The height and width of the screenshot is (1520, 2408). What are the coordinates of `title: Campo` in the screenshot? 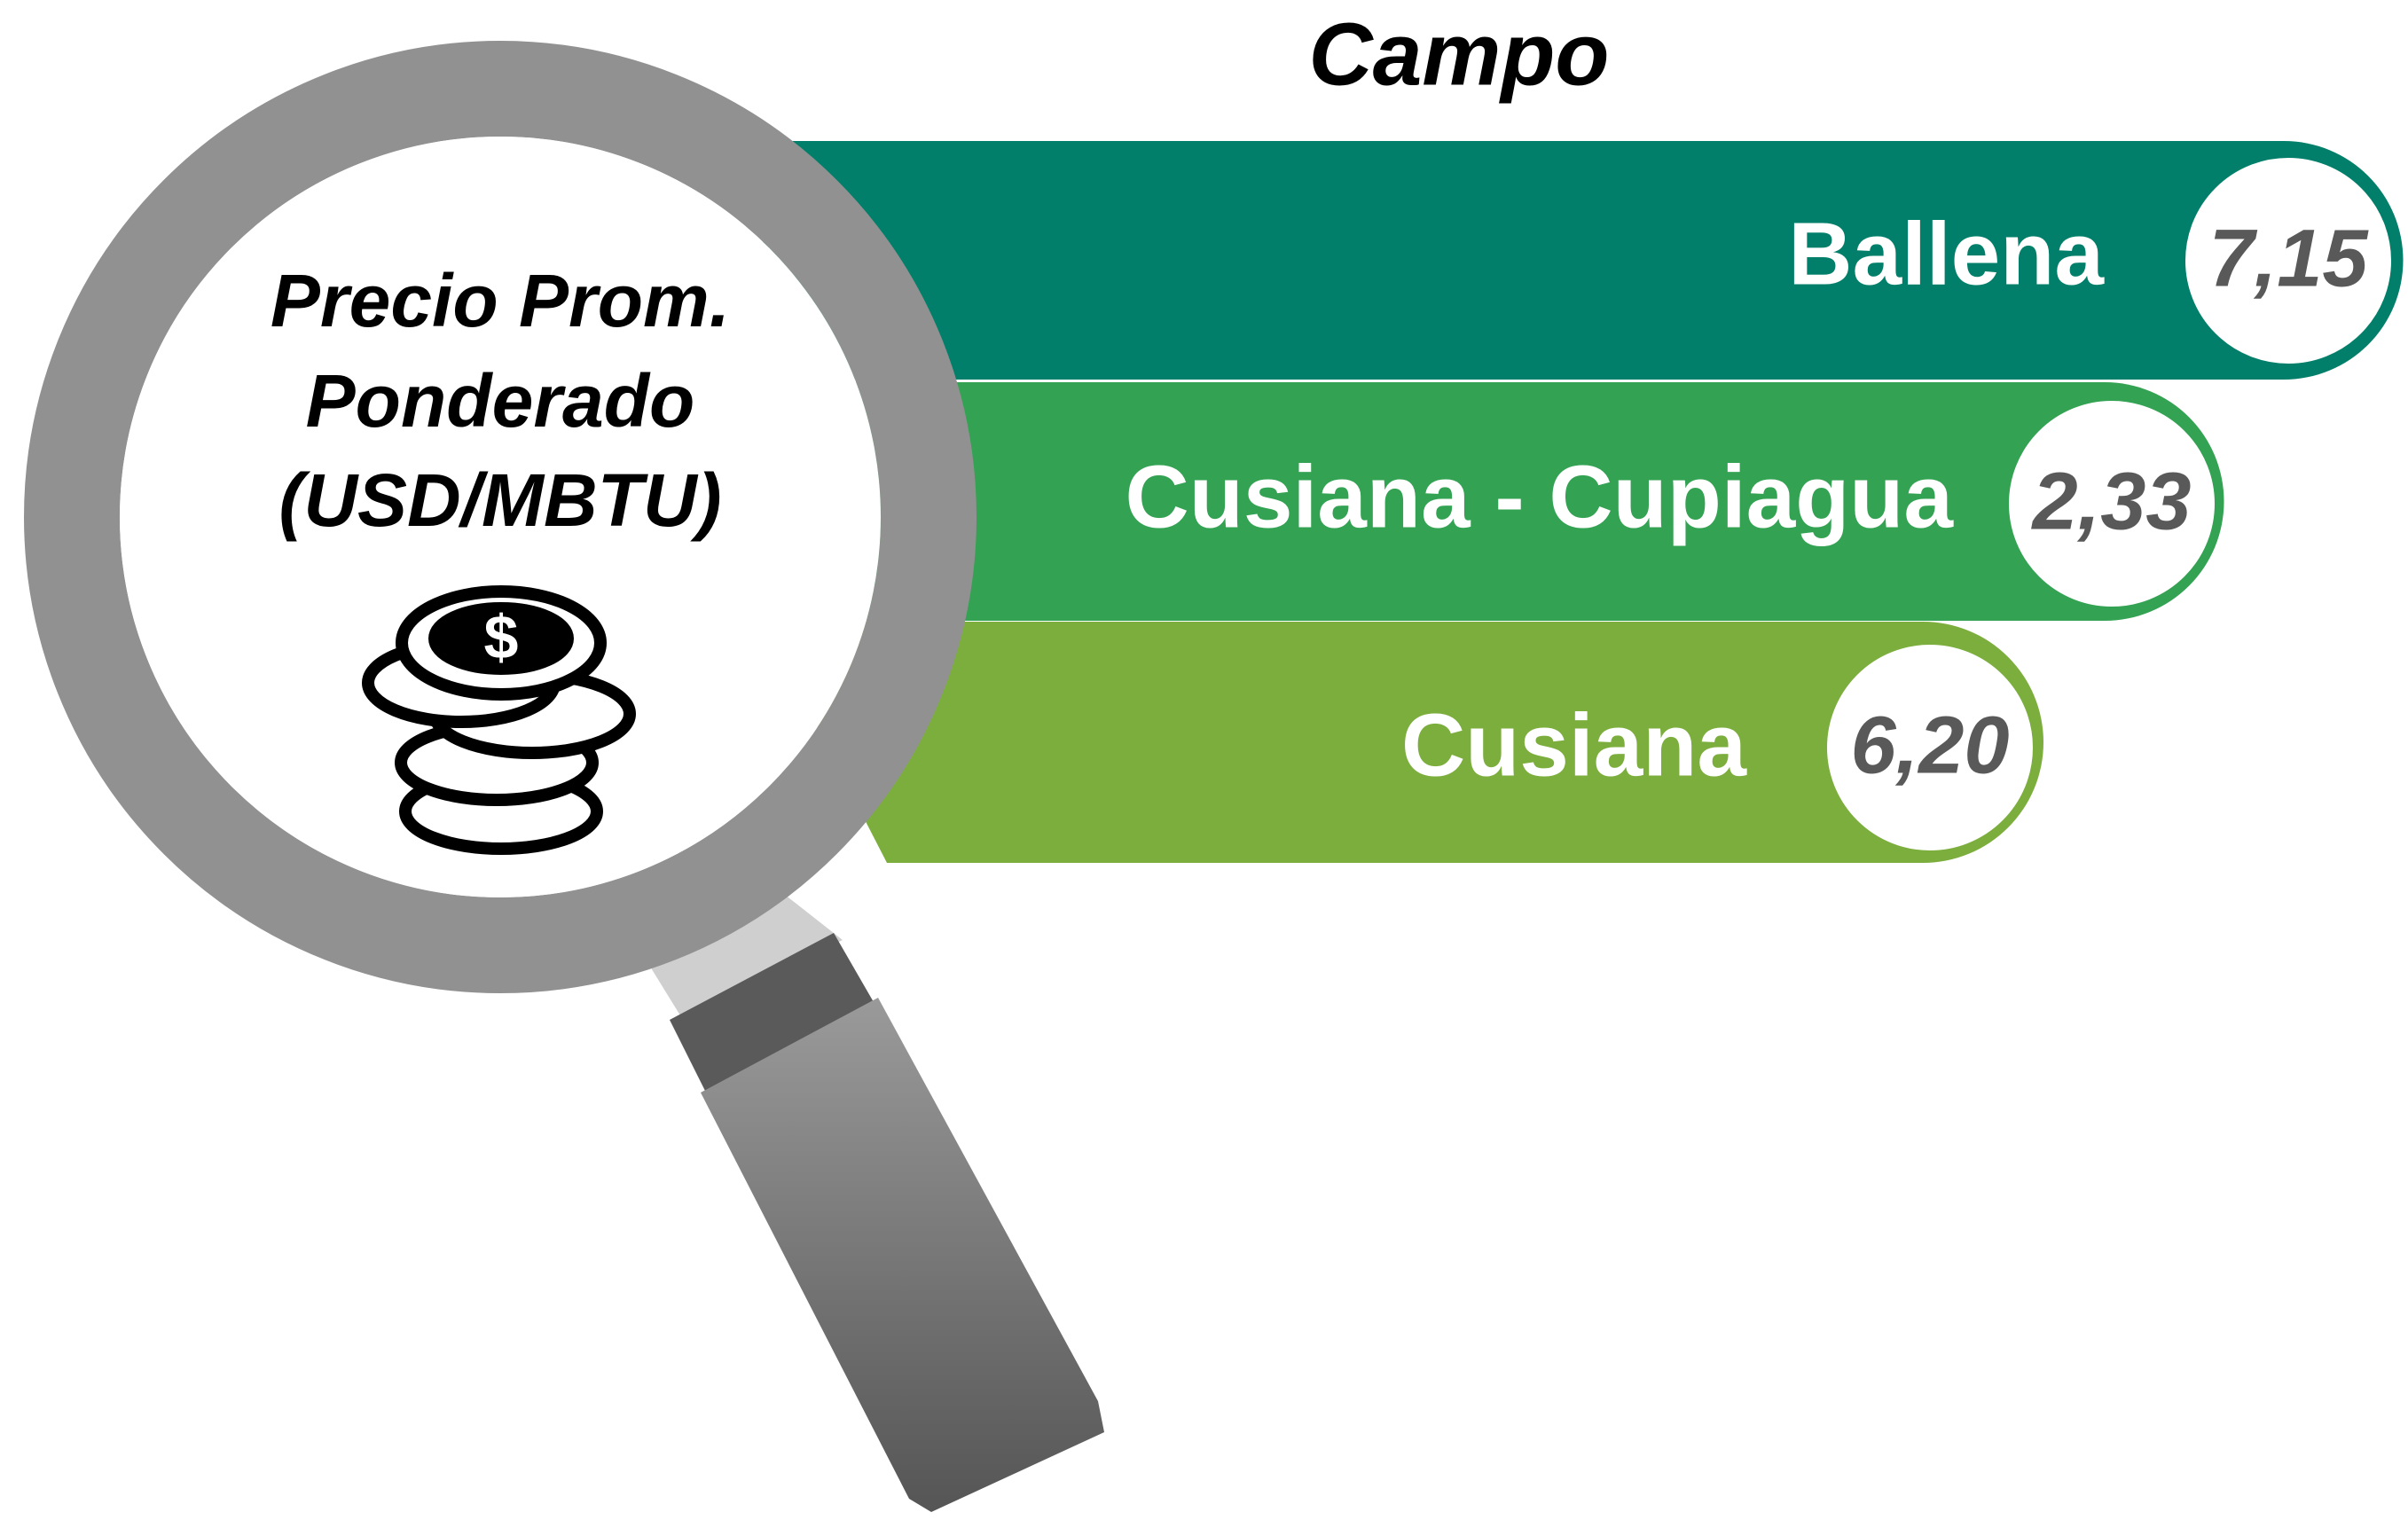 It's located at (1459, 54).